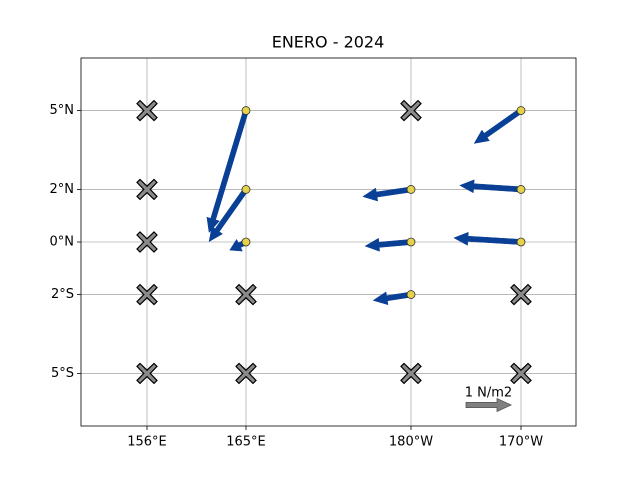 The image size is (640, 484). I want to click on y-tick-label: 2°S, so click(62, 294).